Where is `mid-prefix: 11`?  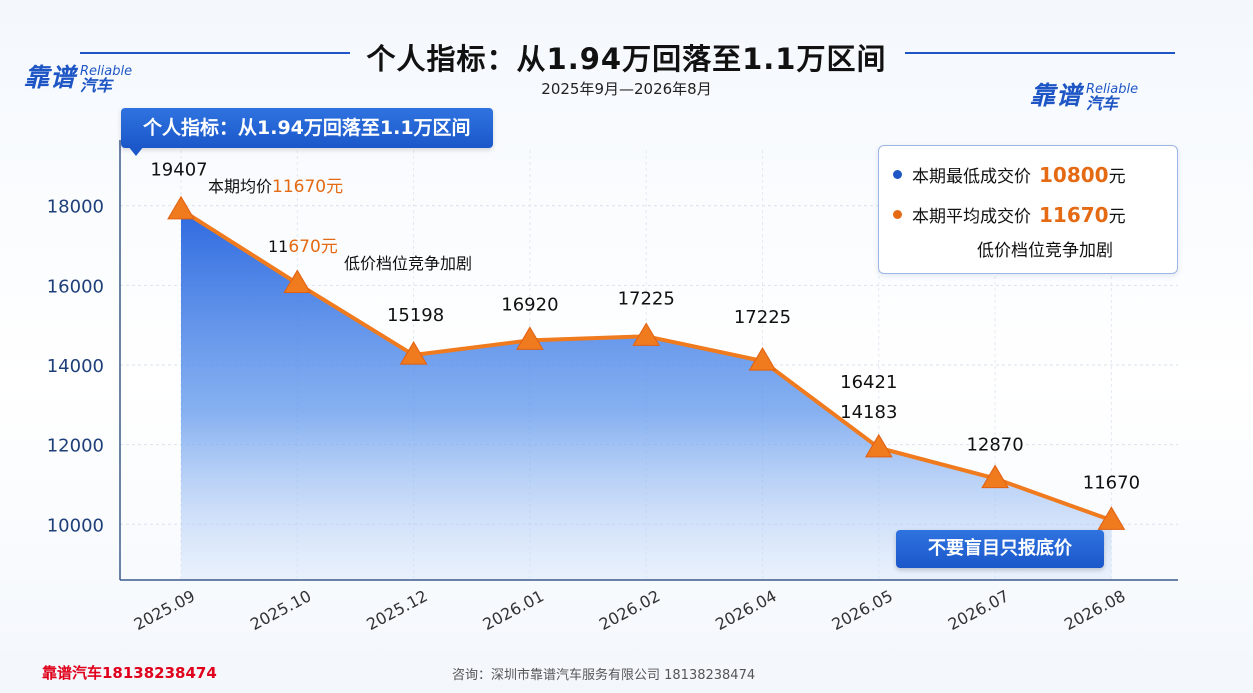
mid-prefix: 11 is located at coordinates (278, 246).